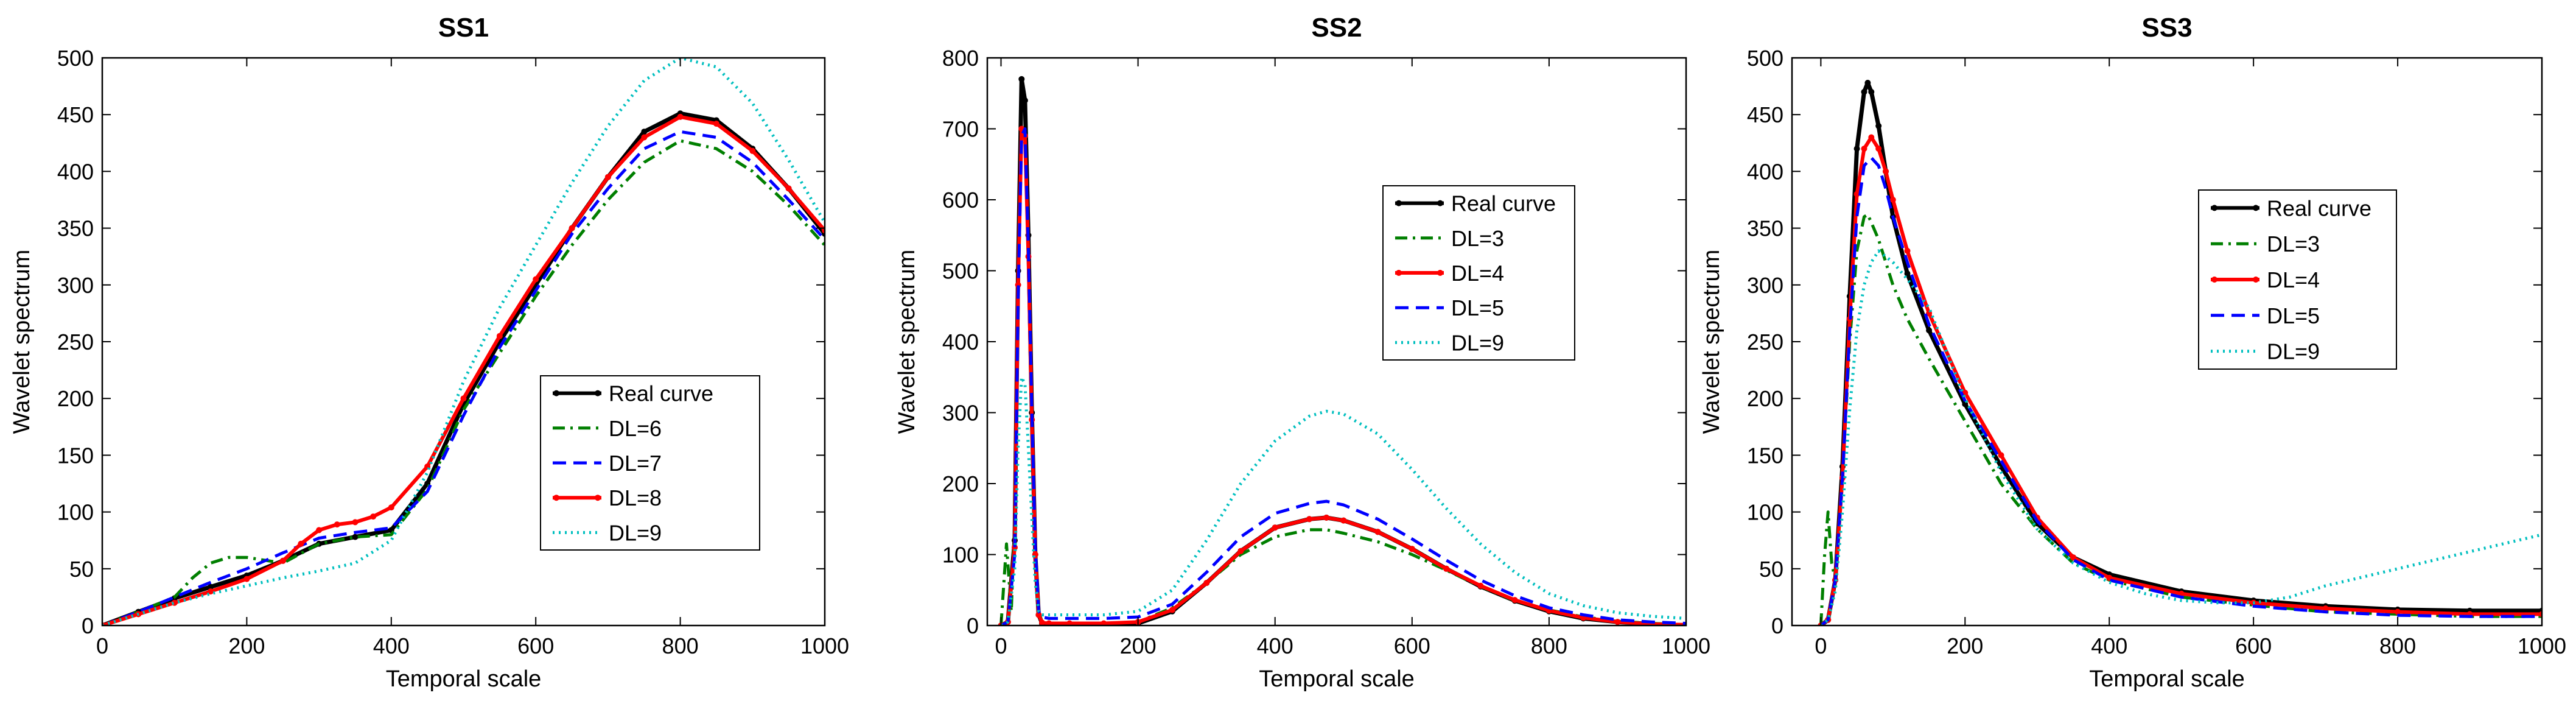 Image resolution: width=2576 pixels, height=712 pixels. What do you see at coordinates (1549, 645) in the screenshot?
I see `x-tick-label: 800` at bounding box center [1549, 645].